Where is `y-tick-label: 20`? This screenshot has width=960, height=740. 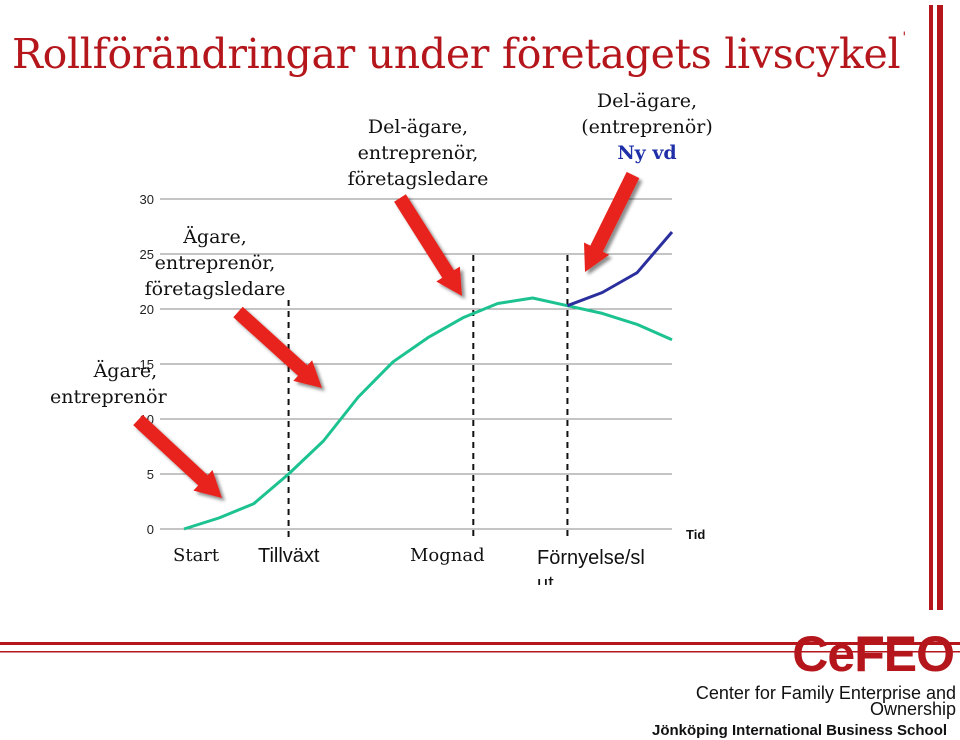
y-tick-label: 20 is located at coordinates (147, 309).